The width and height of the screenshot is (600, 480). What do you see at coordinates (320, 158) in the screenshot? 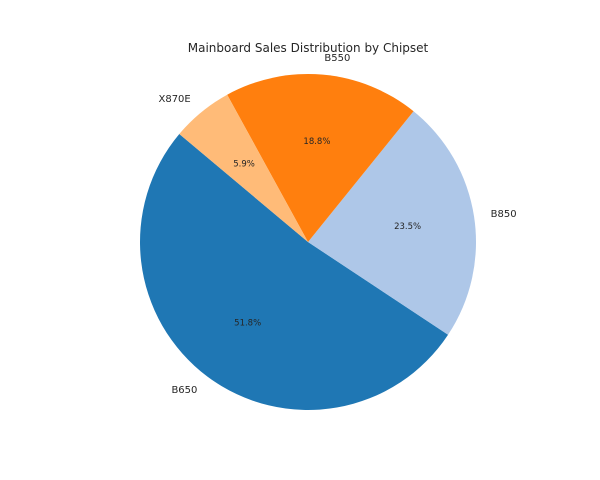
I see `pie-slice-b550` at bounding box center [320, 158].